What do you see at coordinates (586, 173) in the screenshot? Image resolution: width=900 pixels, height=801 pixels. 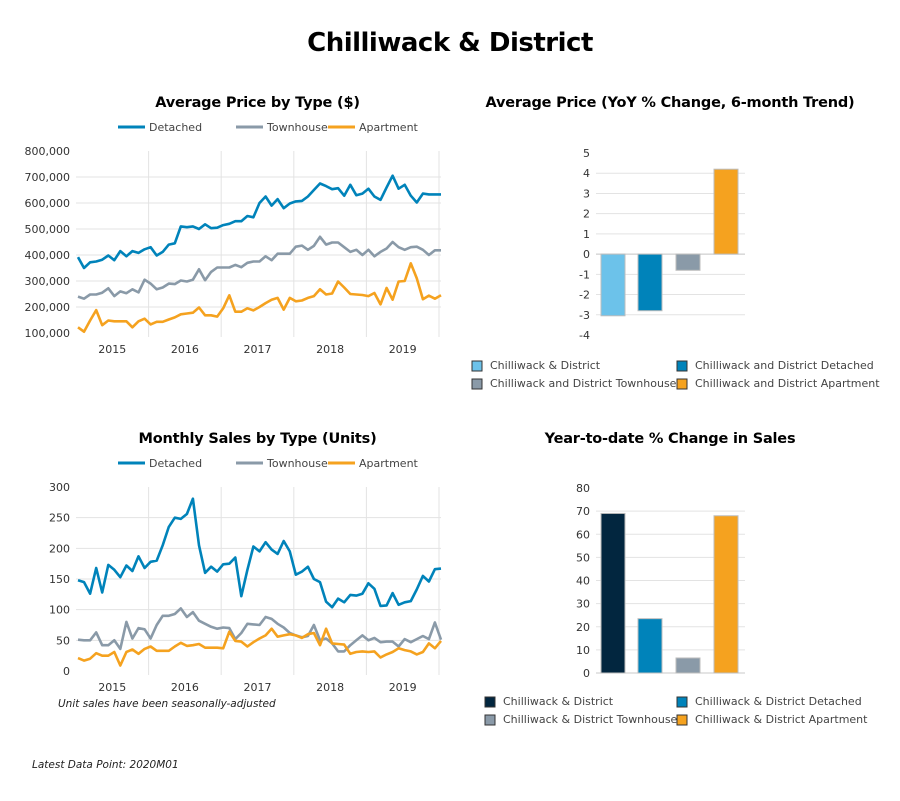 I see `y-tick-label: 4` at bounding box center [586, 173].